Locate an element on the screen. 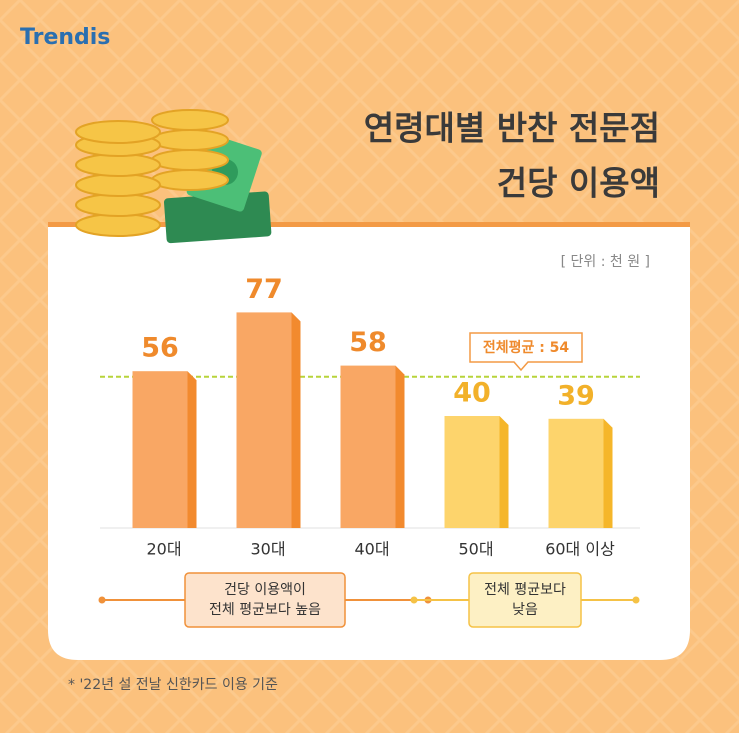 The width and height of the screenshot is (739, 737). group-label: 전체 평균보다 높음 is located at coordinates (265, 610).